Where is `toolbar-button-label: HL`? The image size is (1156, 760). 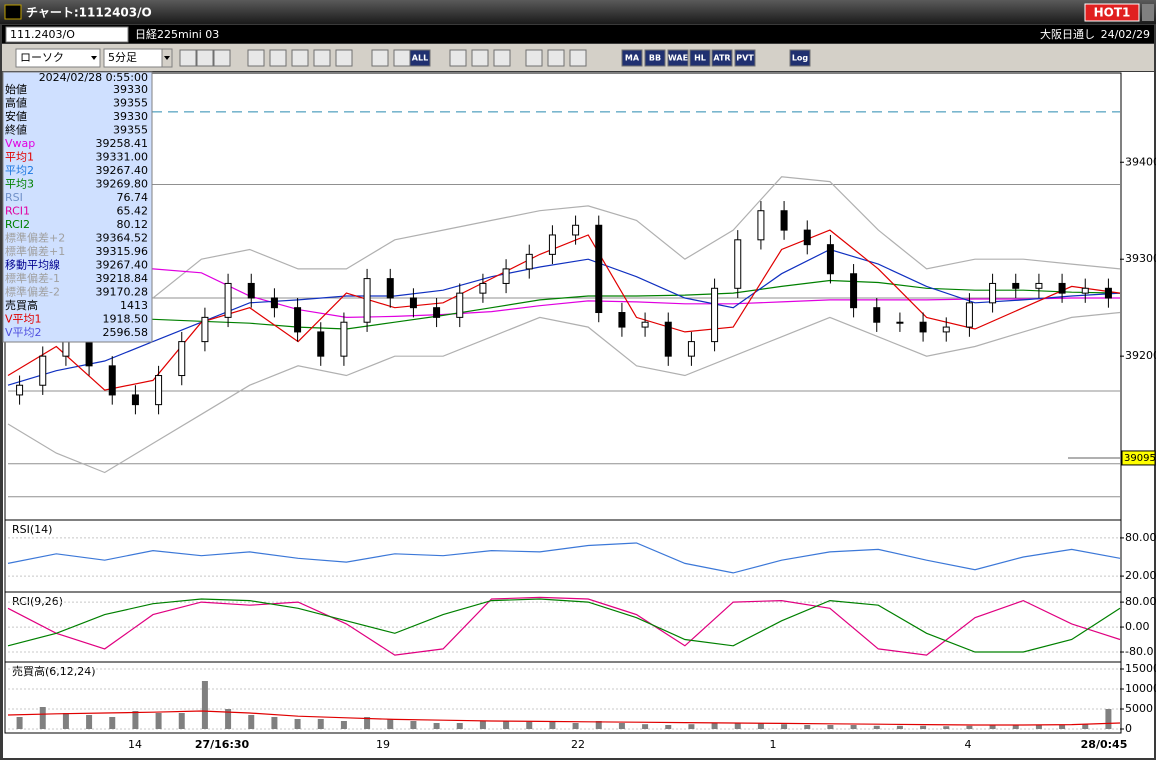 toolbar-button-label: HL is located at coordinates (700, 58).